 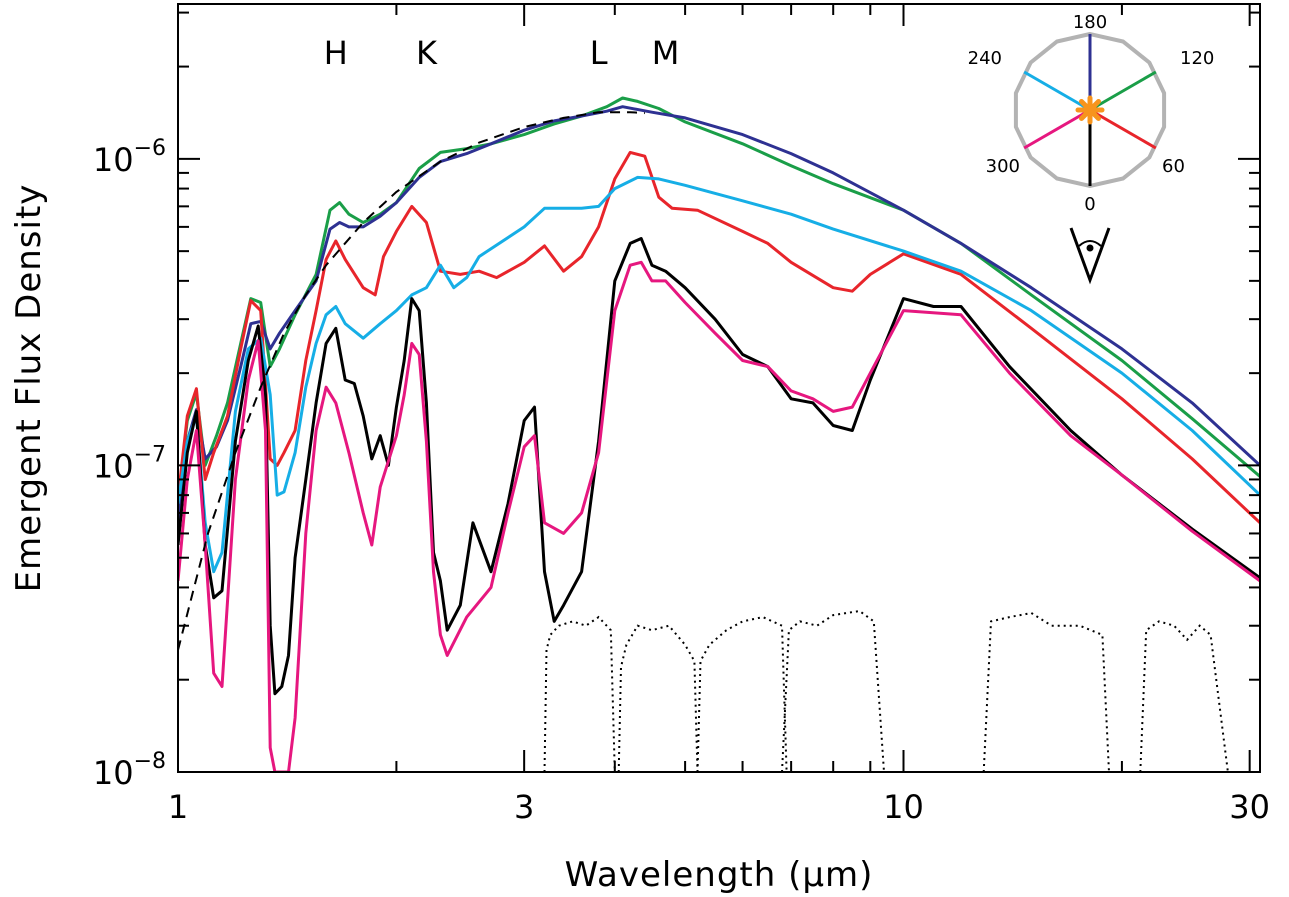 What do you see at coordinates (1003, 166) in the screenshot?
I see `inset-label-300: 300` at bounding box center [1003, 166].